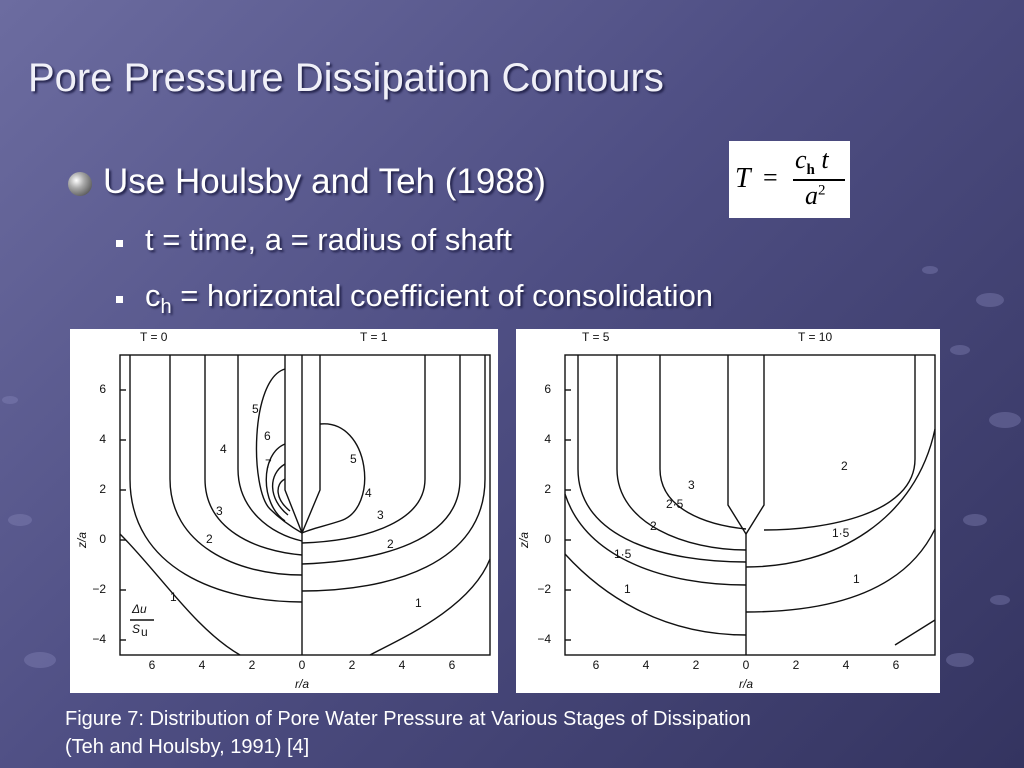 The height and width of the screenshot is (768, 1024). What do you see at coordinates (811, 195) in the screenshot?
I see `symbol: a` at bounding box center [811, 195].